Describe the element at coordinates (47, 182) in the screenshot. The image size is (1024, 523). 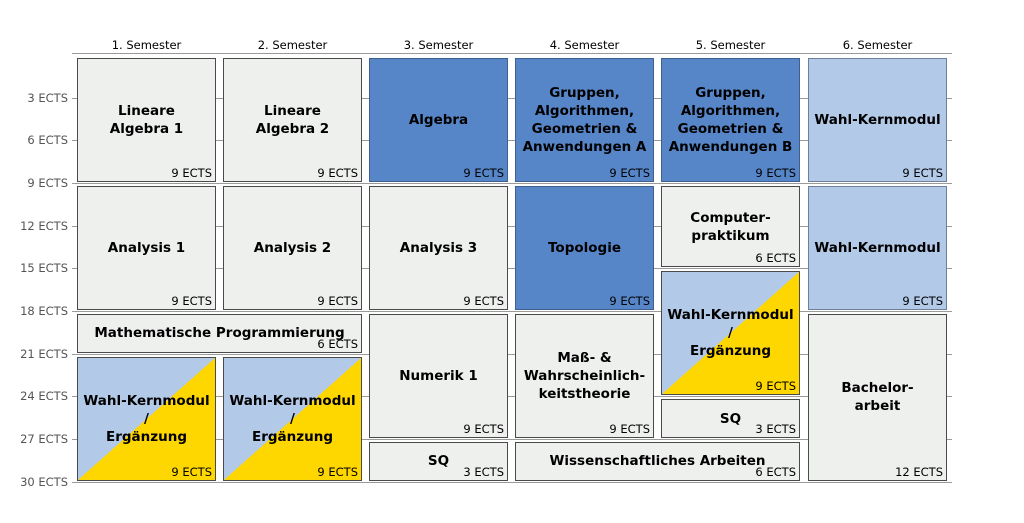
I see `ects-tick-label: 9 ECTS` at that location.